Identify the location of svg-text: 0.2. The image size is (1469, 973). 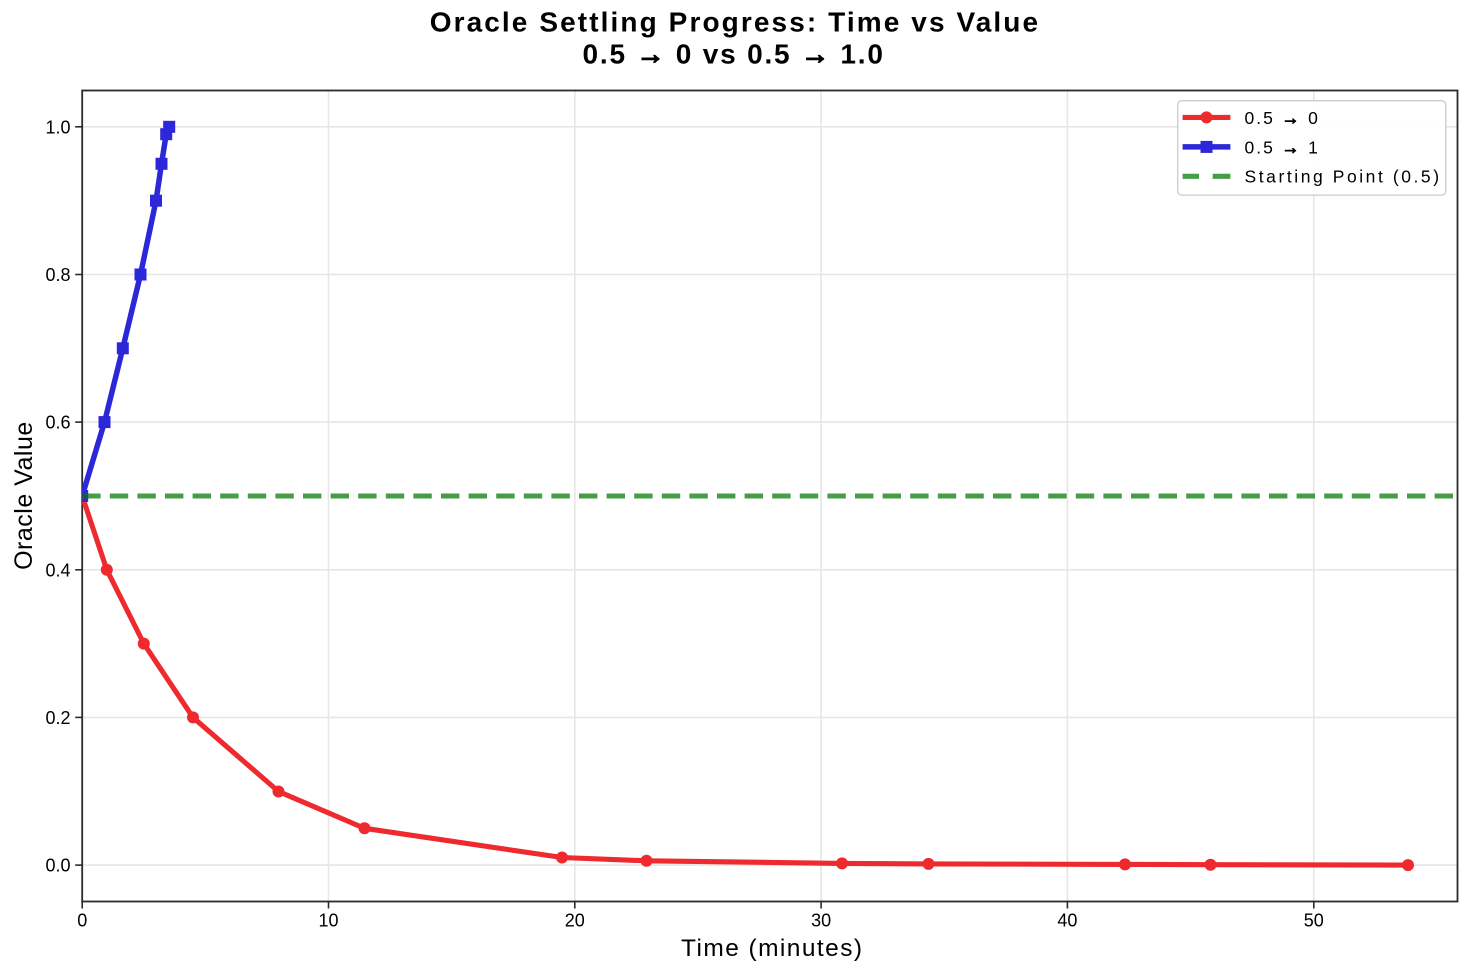
(57, 718).